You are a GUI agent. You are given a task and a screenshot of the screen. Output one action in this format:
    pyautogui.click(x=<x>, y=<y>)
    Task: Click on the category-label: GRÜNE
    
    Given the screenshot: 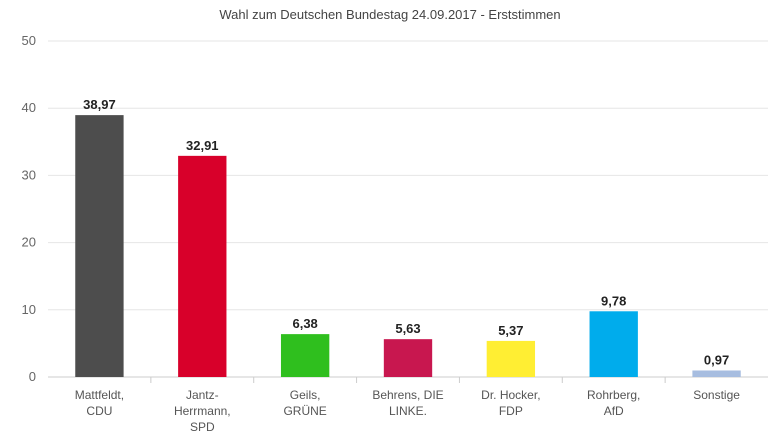 What is the action you would take?
    pyautogui.click(x=304, y=411)
    